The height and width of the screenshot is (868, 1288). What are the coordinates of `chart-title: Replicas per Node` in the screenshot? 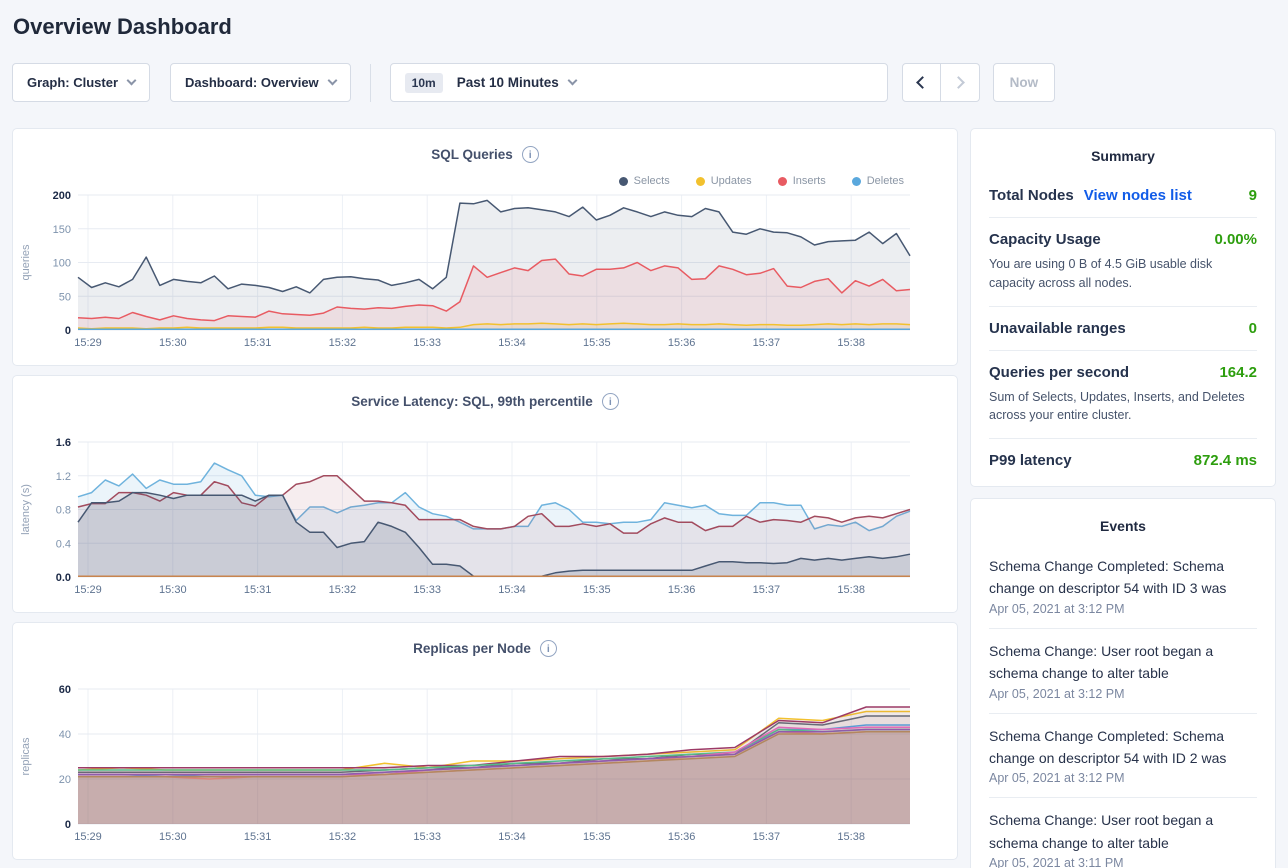 It's located at (472, 648).